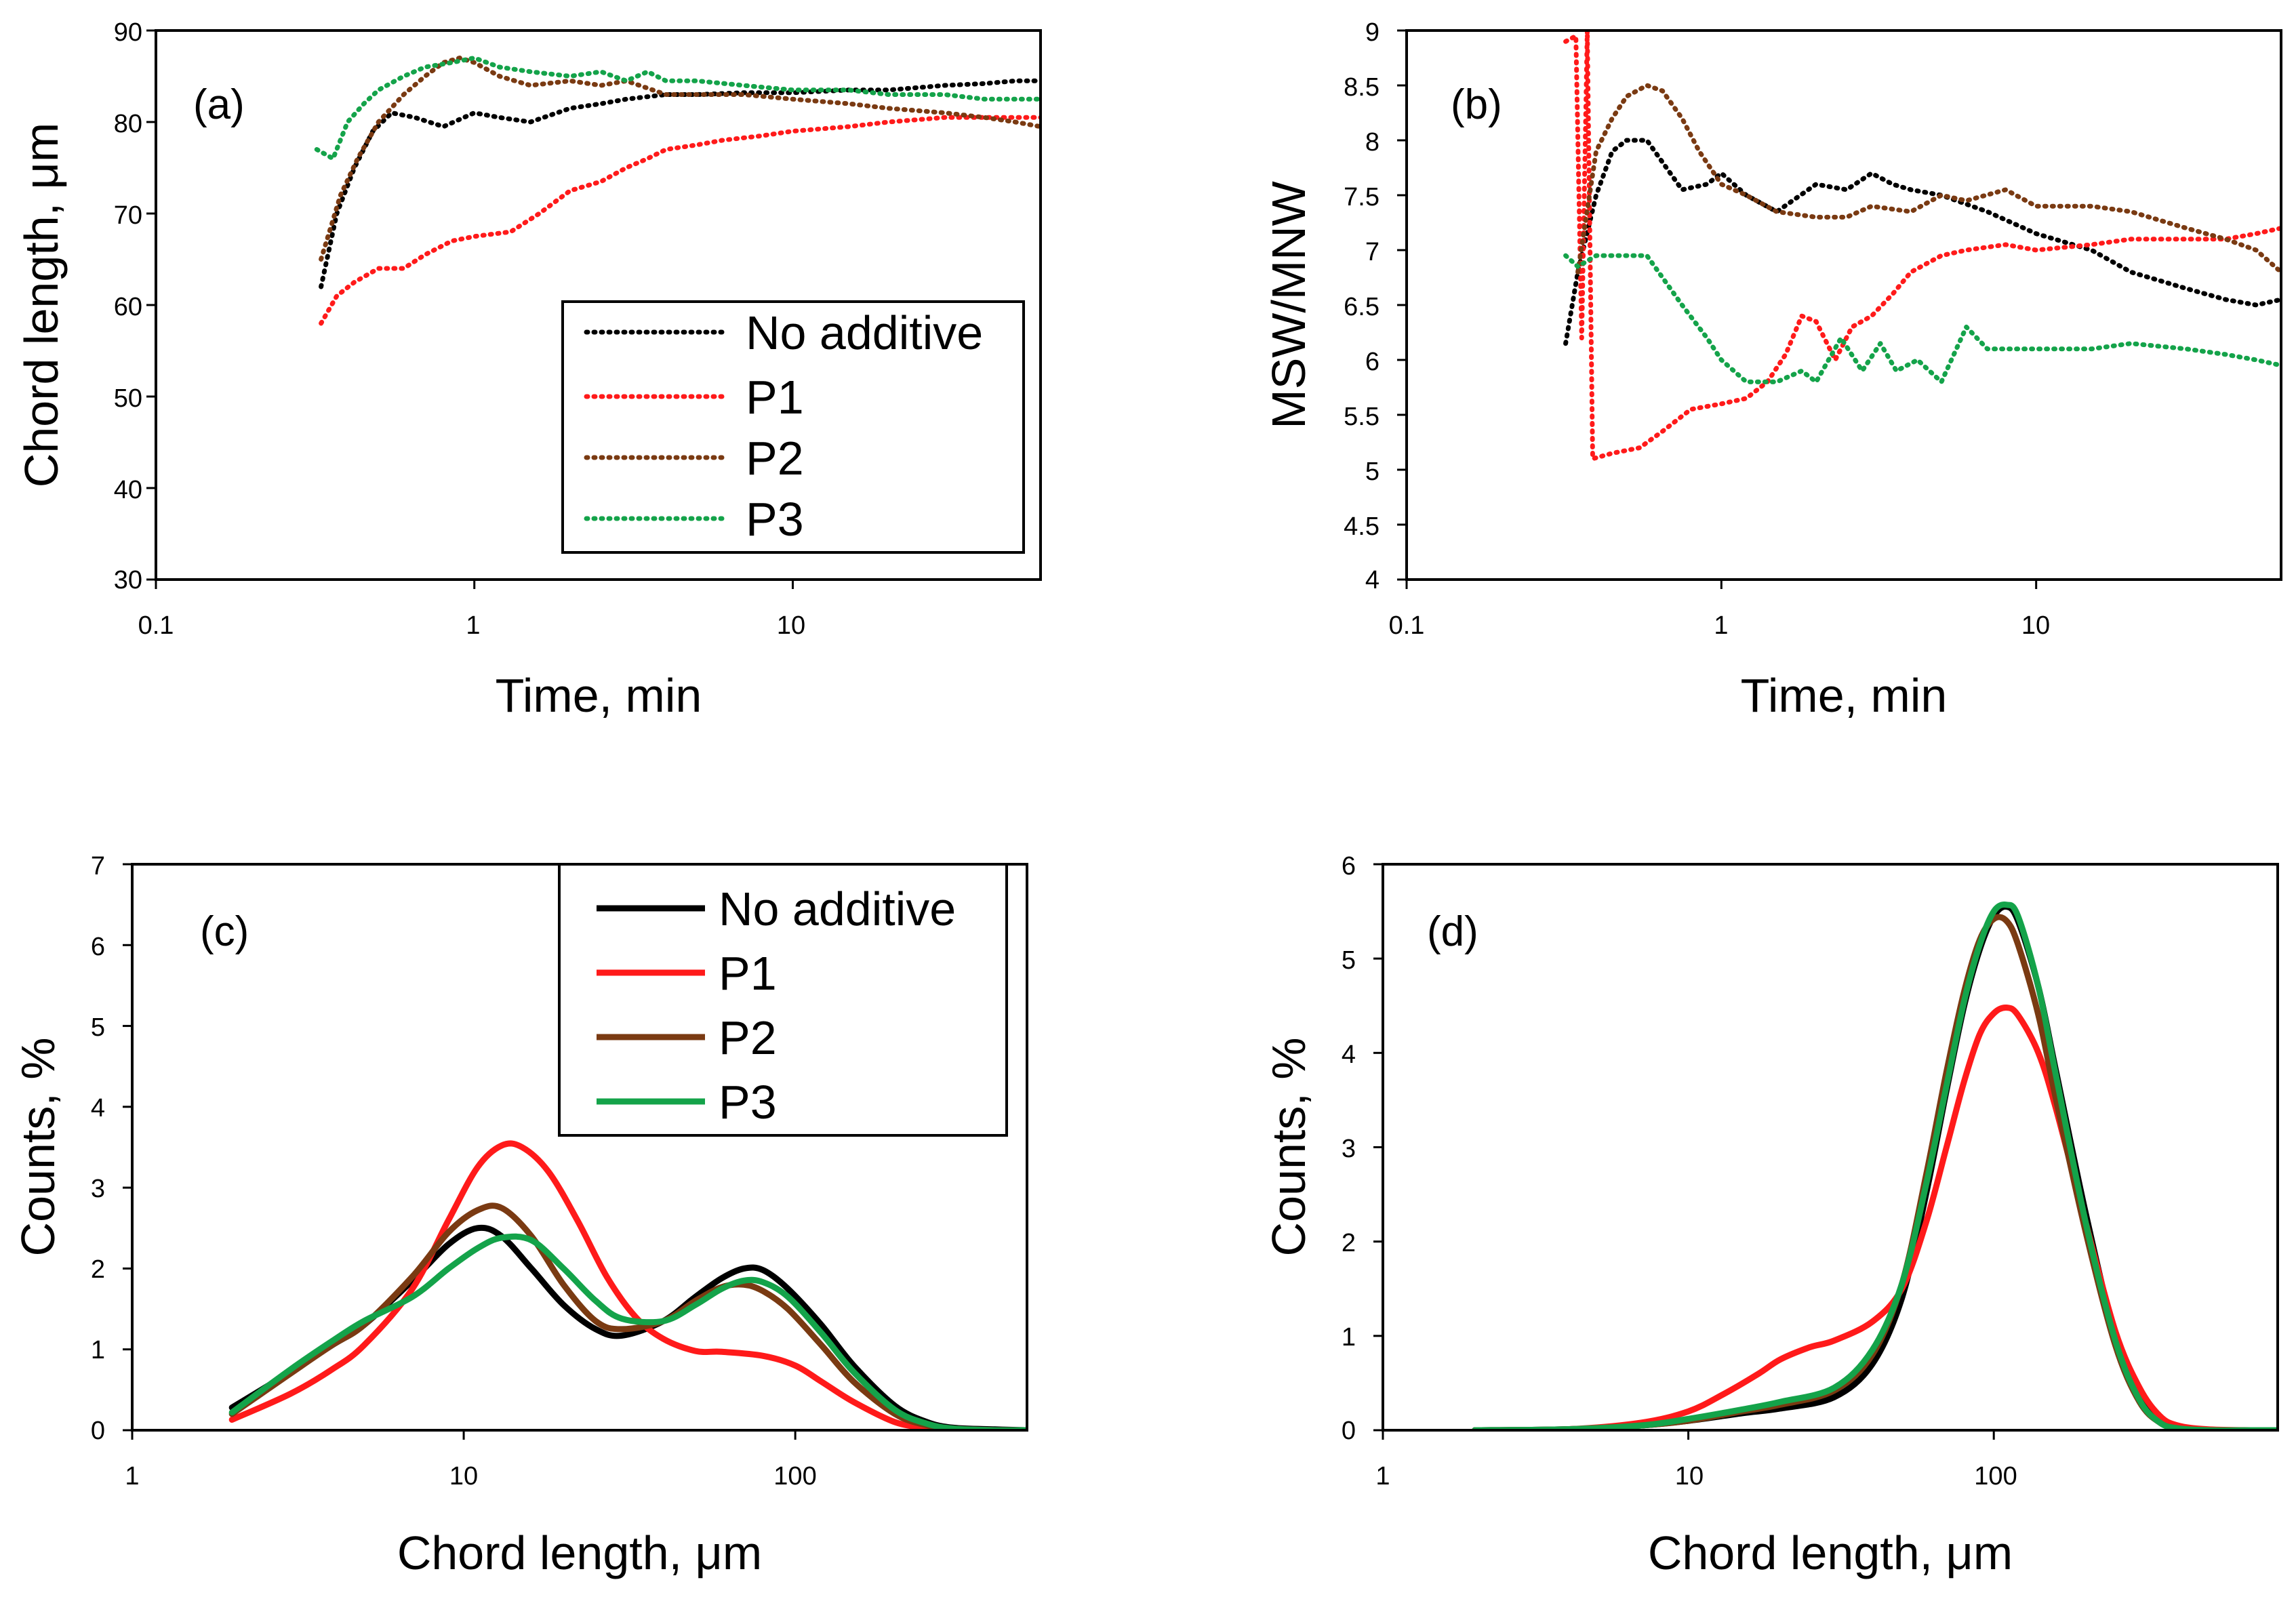 The height and width of the screenshot is (1599, 2296). I want to click on panel-a-y-tick-label: 80, so click(128, 124).